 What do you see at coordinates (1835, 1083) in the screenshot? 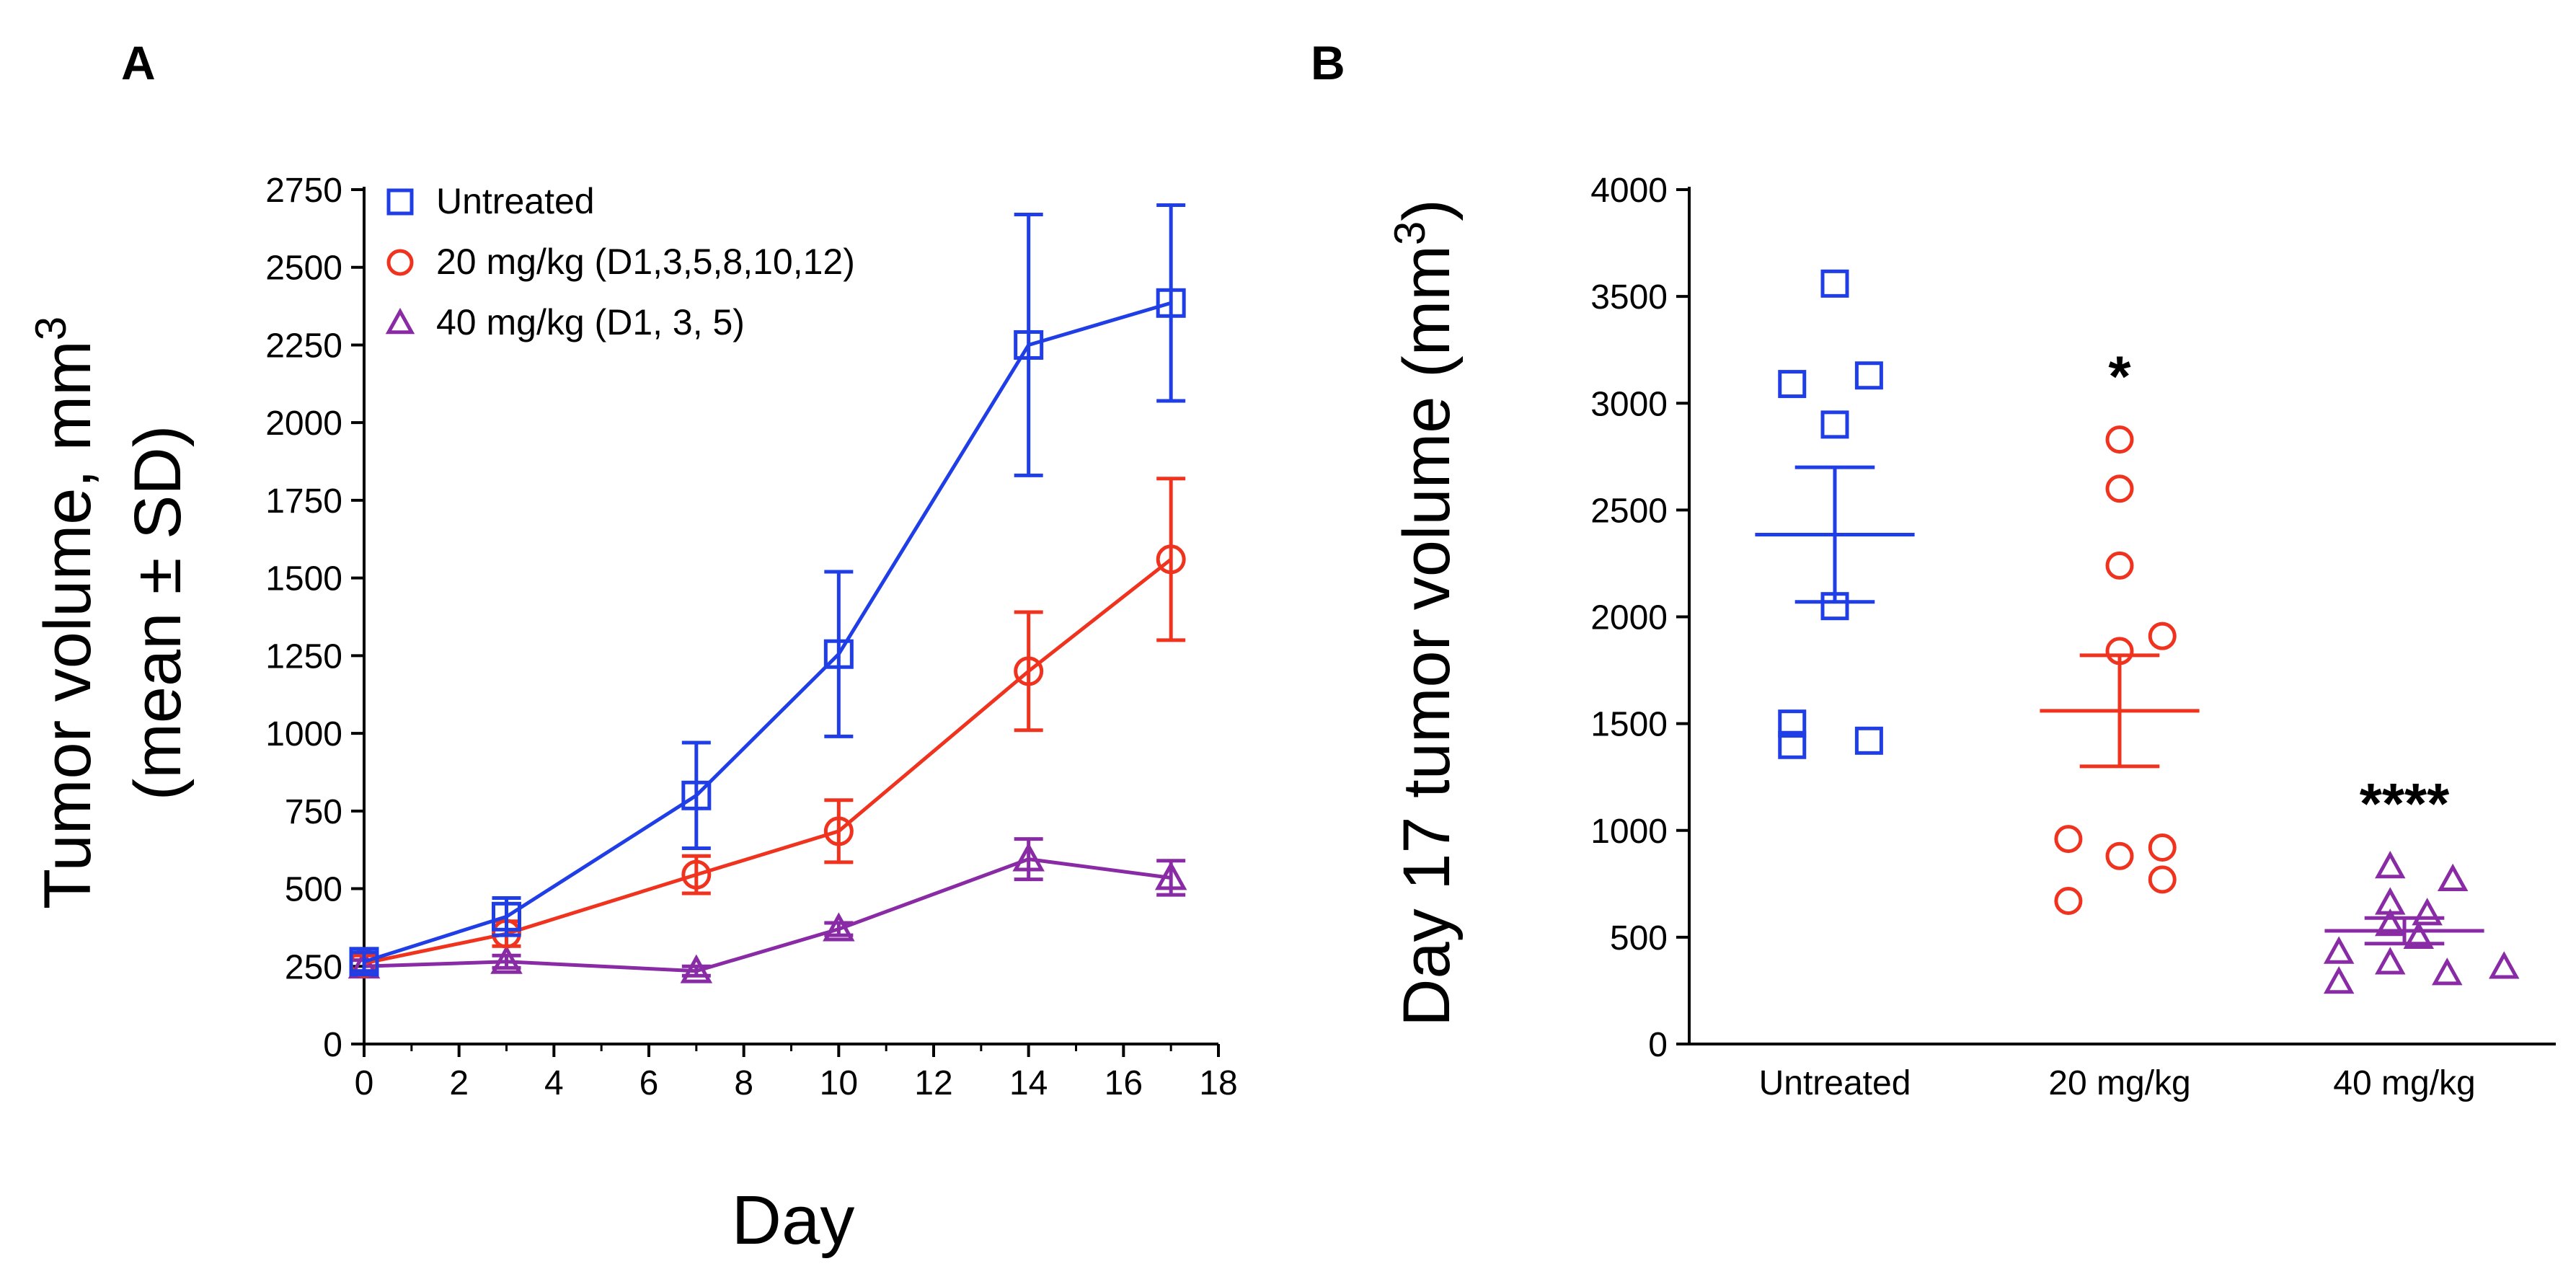
I see `panel-b-category-label: Untreated` at bounding box center [1835, 1083].